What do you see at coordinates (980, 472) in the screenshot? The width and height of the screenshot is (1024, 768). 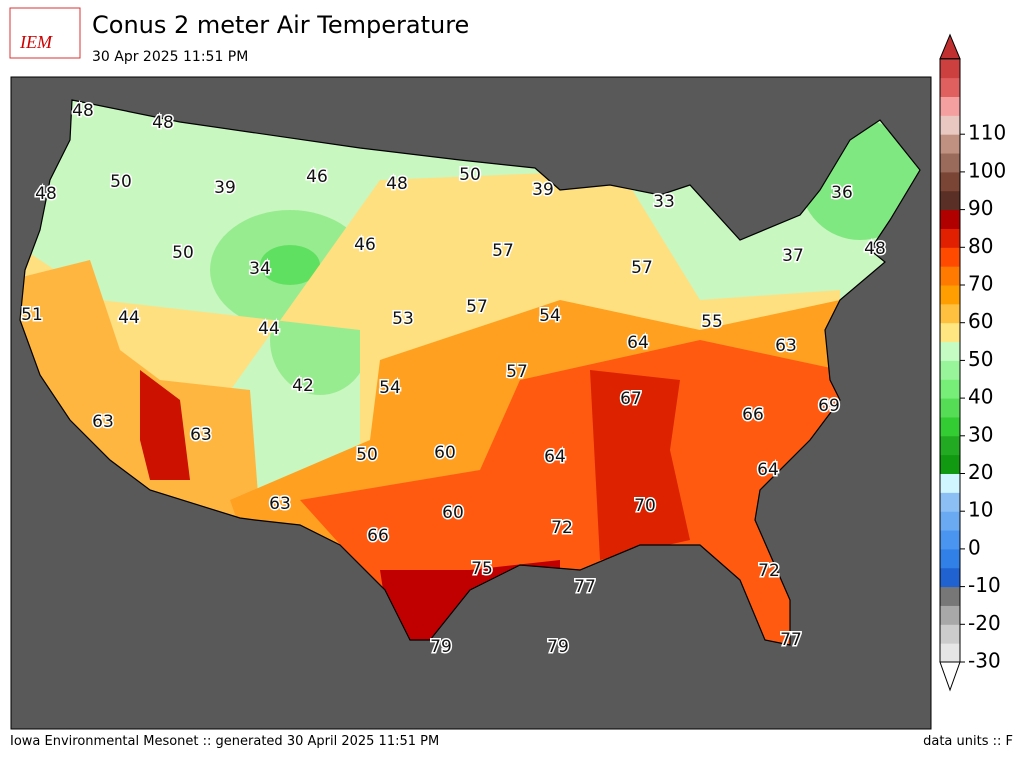 I see `colorbar-label: 20` at bounding box center [980, 472].